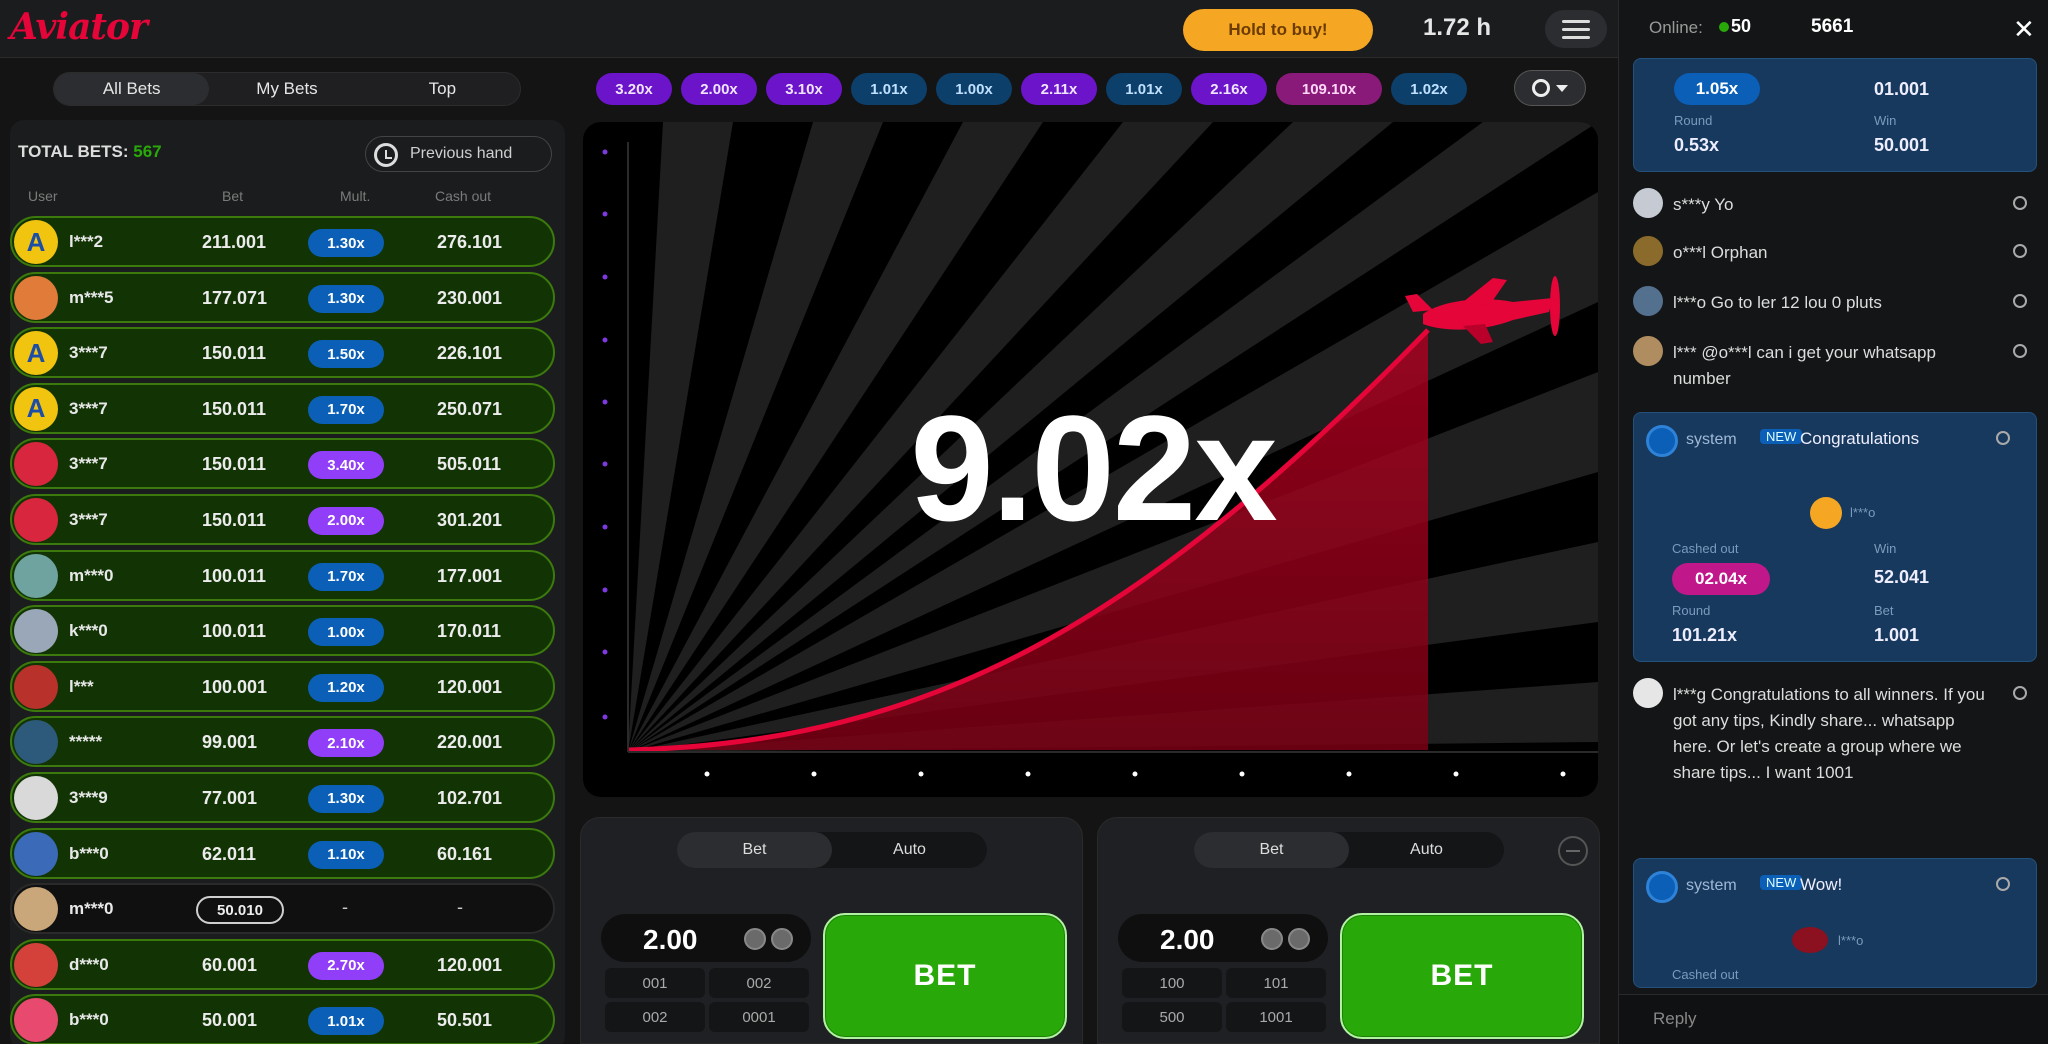 This screenshot has width=2048, height=1044. What do you see at coordinates (442, 88) in the screenshot?
I see `tab-top: Top` at bounding box center [442, 88].